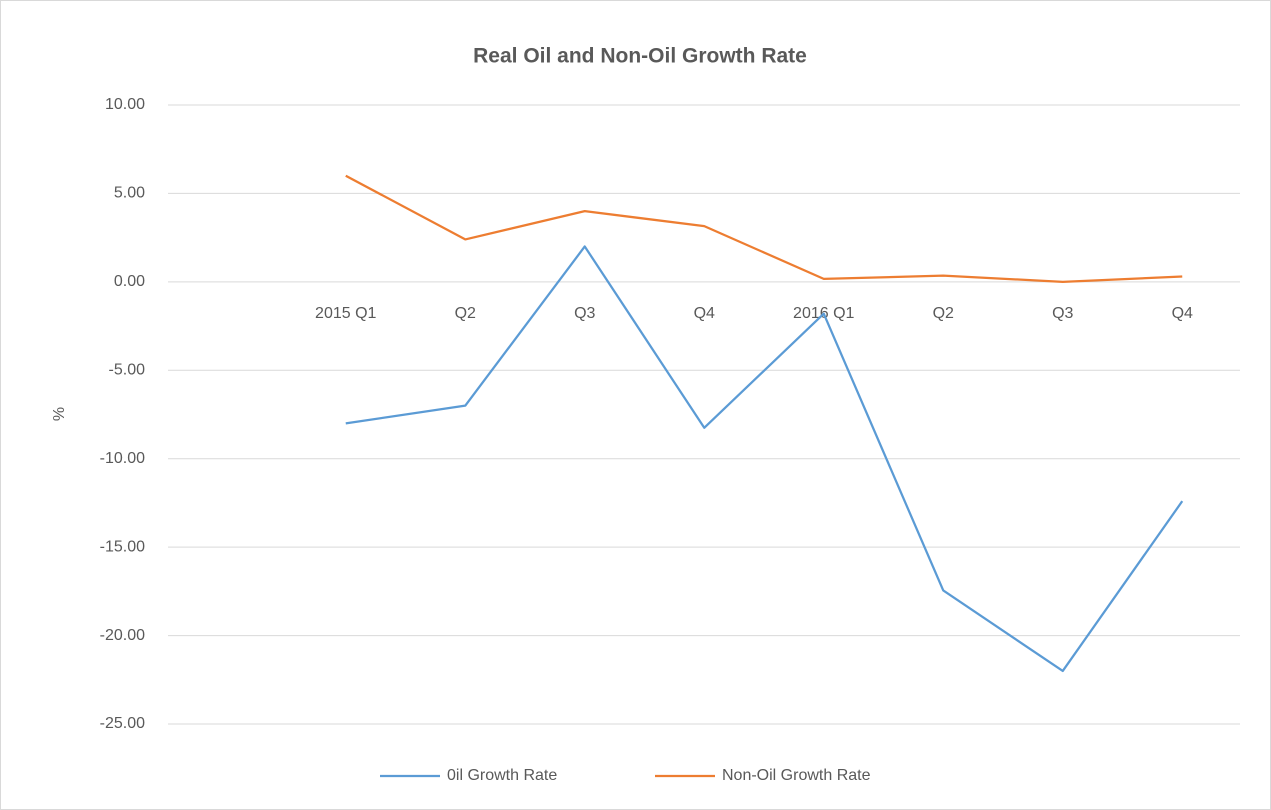 This screenshot has height=810, width=1271. Describe the element at coordinates (122, 458) in the screenshot. I see `y-tick-label: -10.00` at that location.